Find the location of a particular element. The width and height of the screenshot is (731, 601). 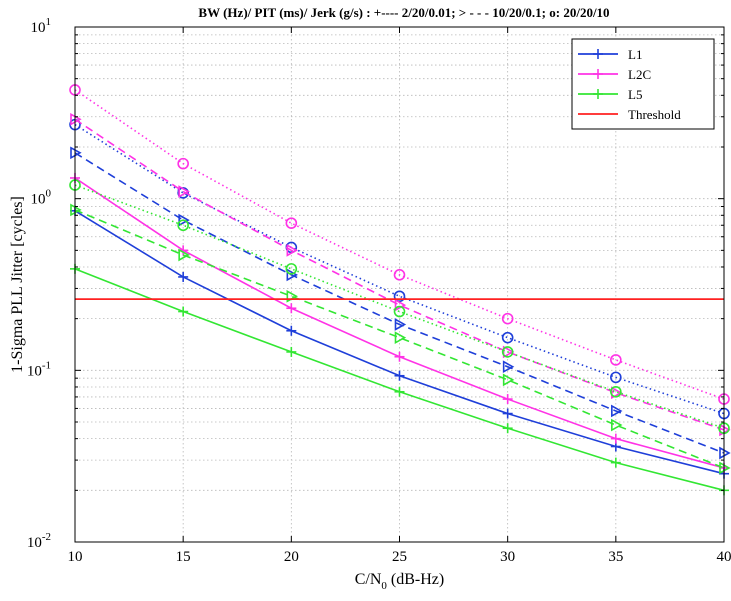

legend-item-threshold: Threshold is located at coordinates (629, 114).